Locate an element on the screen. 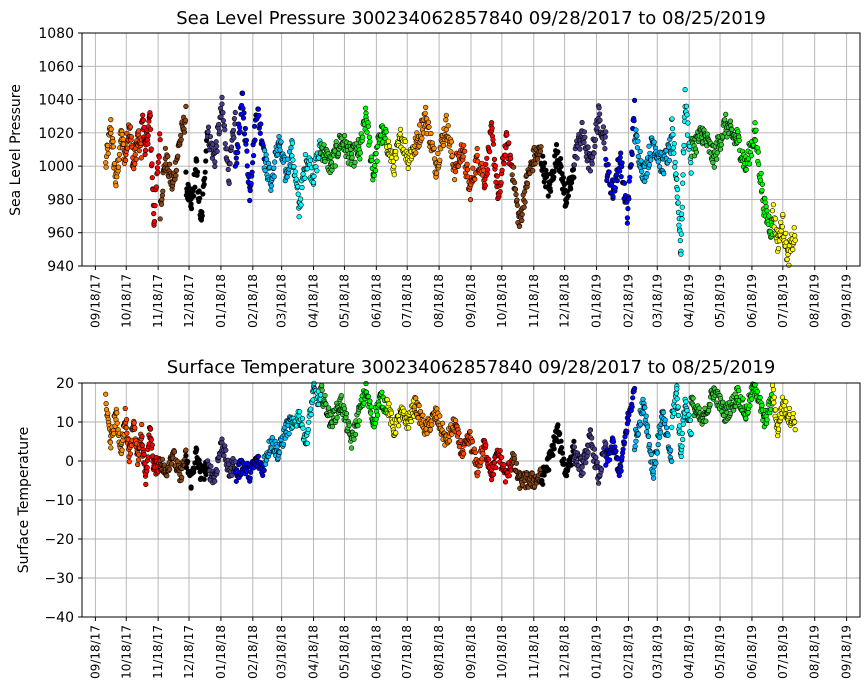 Image resolution: width=867 pixels, height=700 pixels. x-tick-label: 09/18/17 is located at coordinates (95, 301).